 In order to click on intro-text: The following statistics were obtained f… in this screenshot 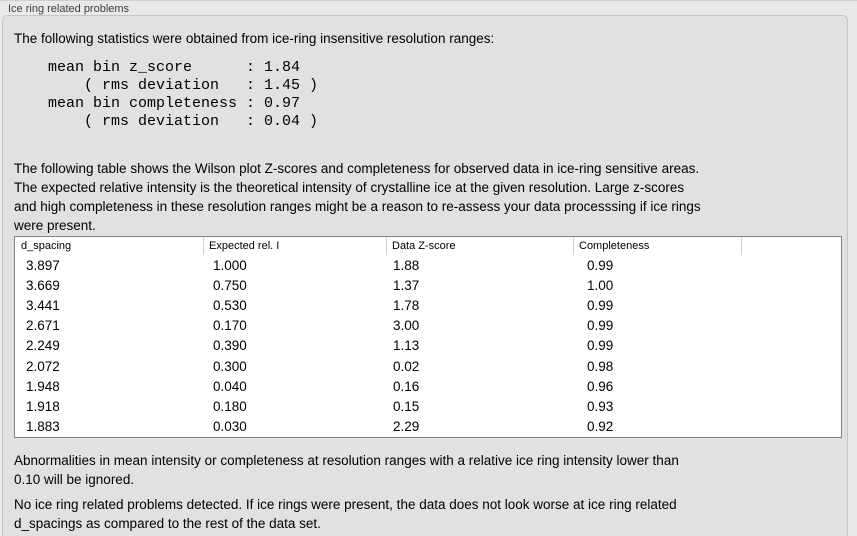, I will do `click(254, 38)`.